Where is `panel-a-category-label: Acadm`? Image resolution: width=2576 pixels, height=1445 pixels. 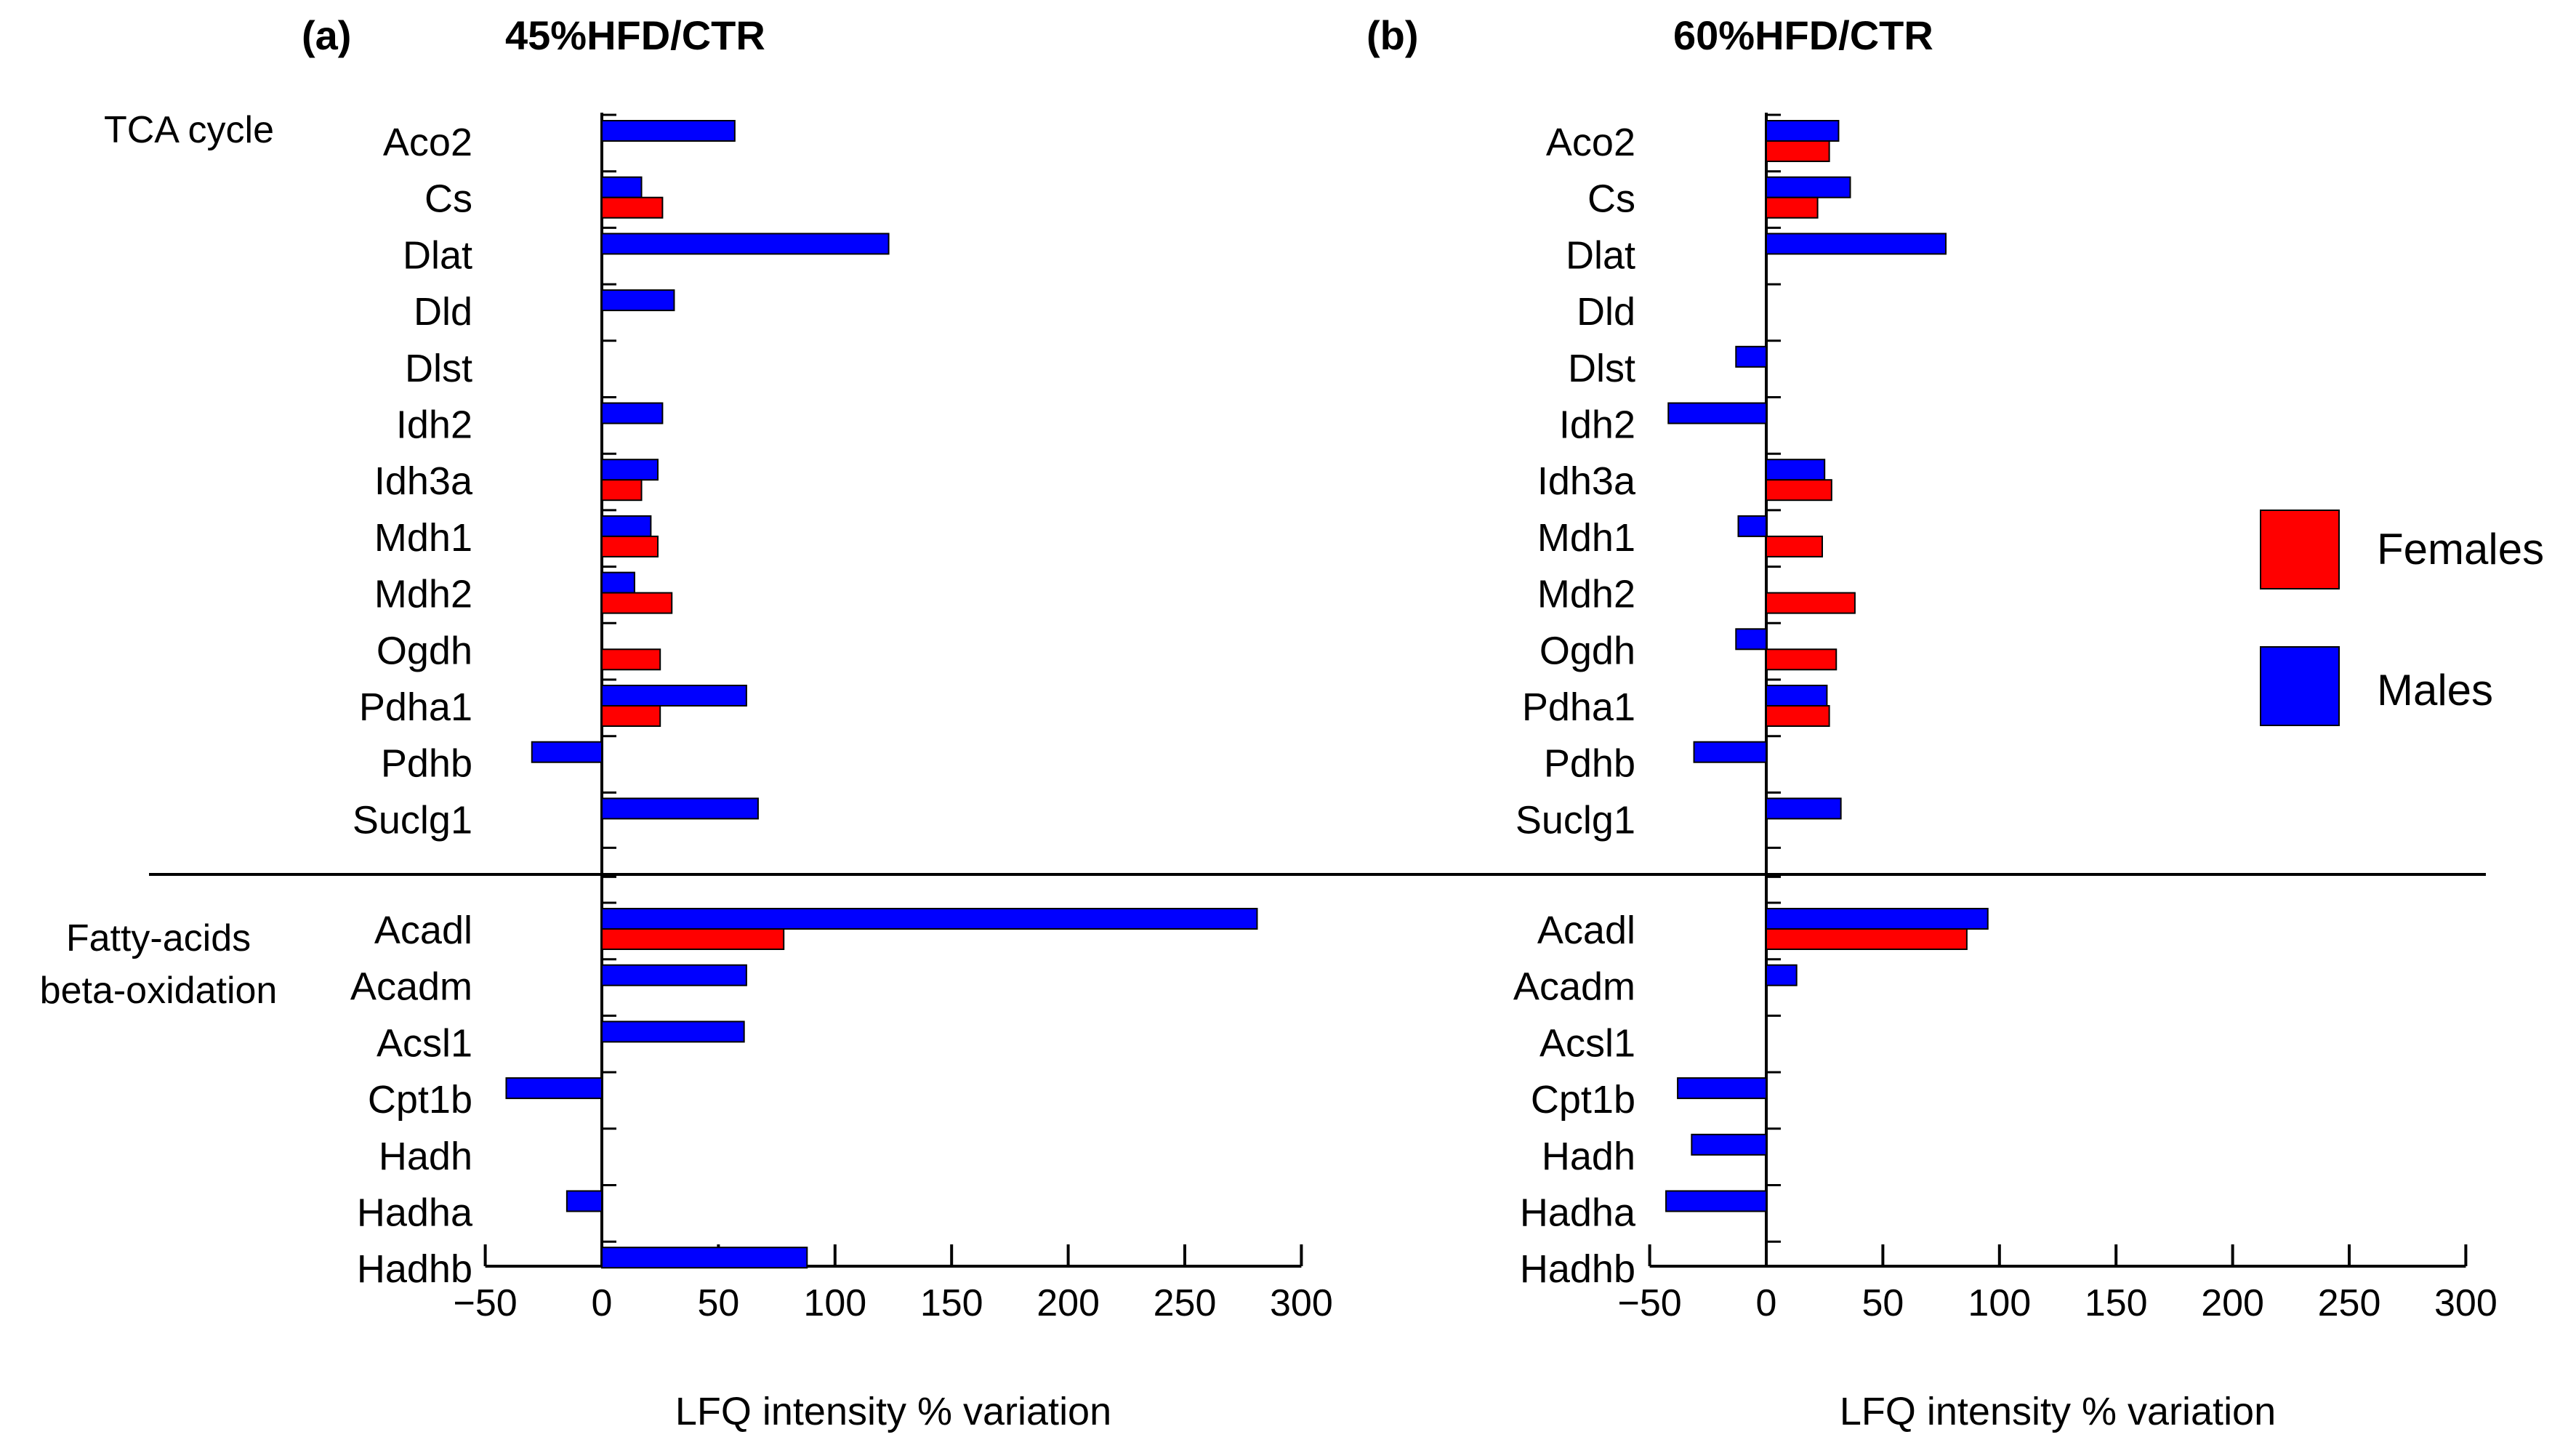
panel-a-category-label: Acadm is located at coordinates (411, 987).